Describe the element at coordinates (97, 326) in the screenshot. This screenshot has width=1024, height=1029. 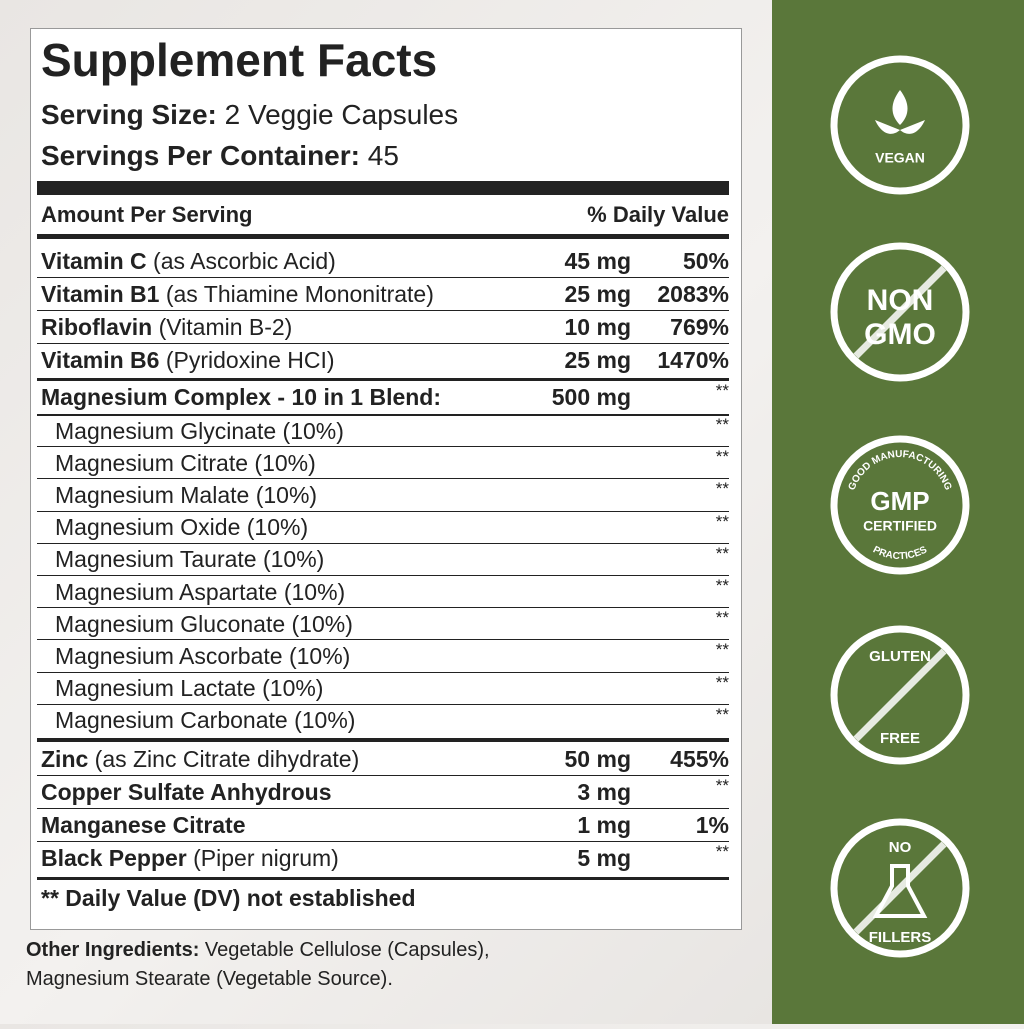
I see `name: Riboflavin` at that location.